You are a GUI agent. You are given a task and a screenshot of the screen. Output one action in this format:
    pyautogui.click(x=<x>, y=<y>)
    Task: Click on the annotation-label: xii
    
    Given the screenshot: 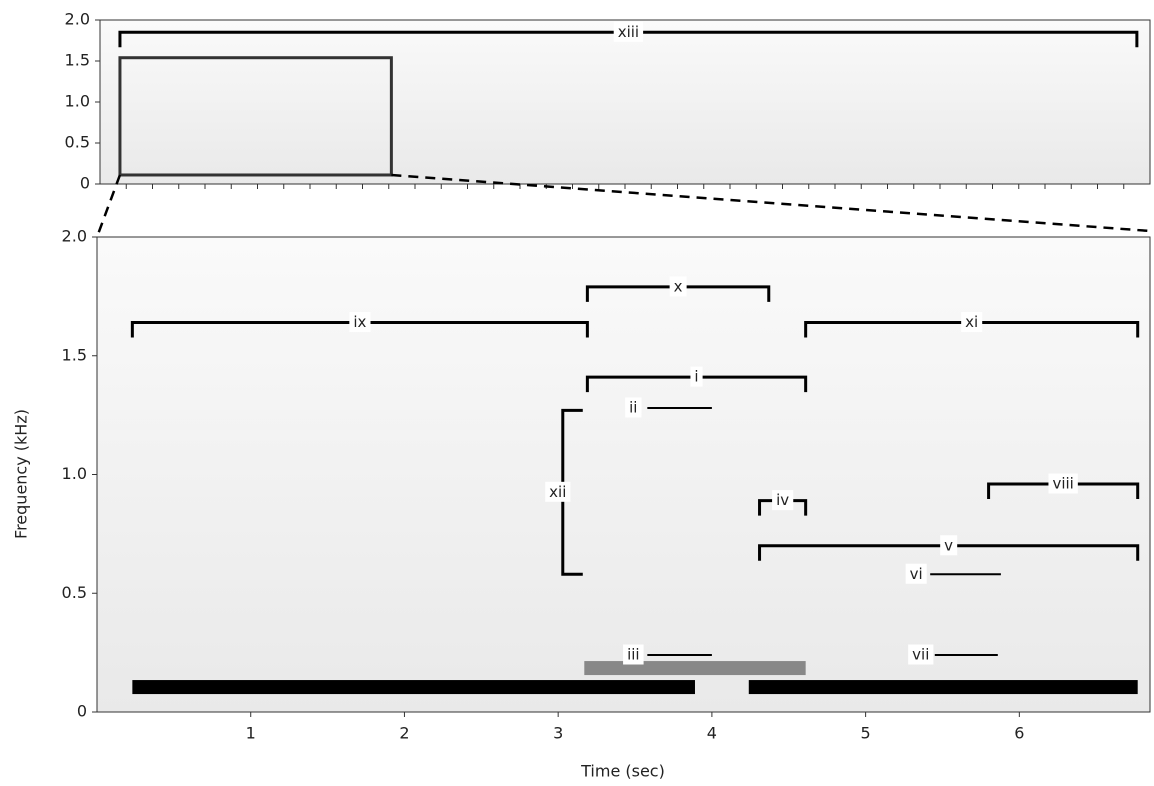 What is the action you would take?
    pyautogui.click(x=557, y=492)
    